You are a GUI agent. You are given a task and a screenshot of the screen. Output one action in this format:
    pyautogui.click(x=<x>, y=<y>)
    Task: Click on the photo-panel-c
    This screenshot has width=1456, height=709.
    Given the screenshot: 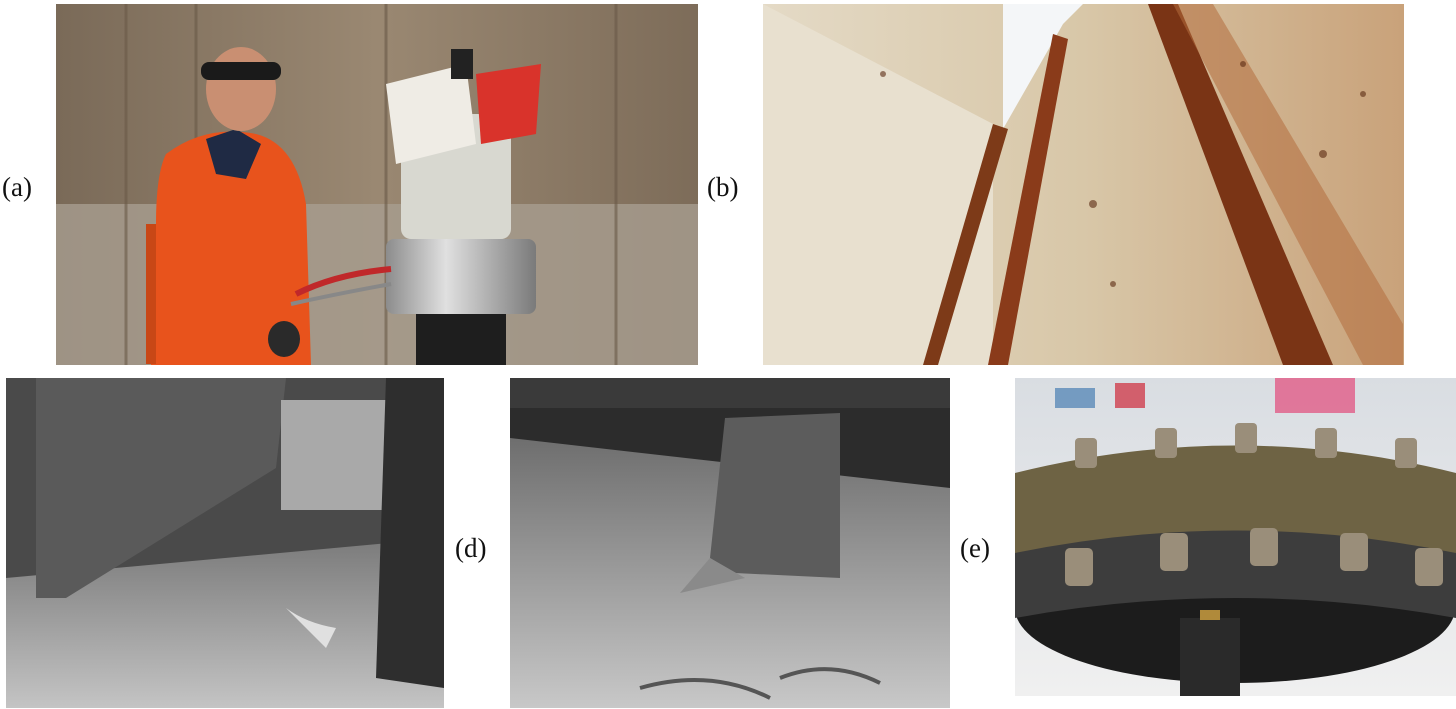 What is the action you would take?
    pyautogui.click(x=225, y=543)
    